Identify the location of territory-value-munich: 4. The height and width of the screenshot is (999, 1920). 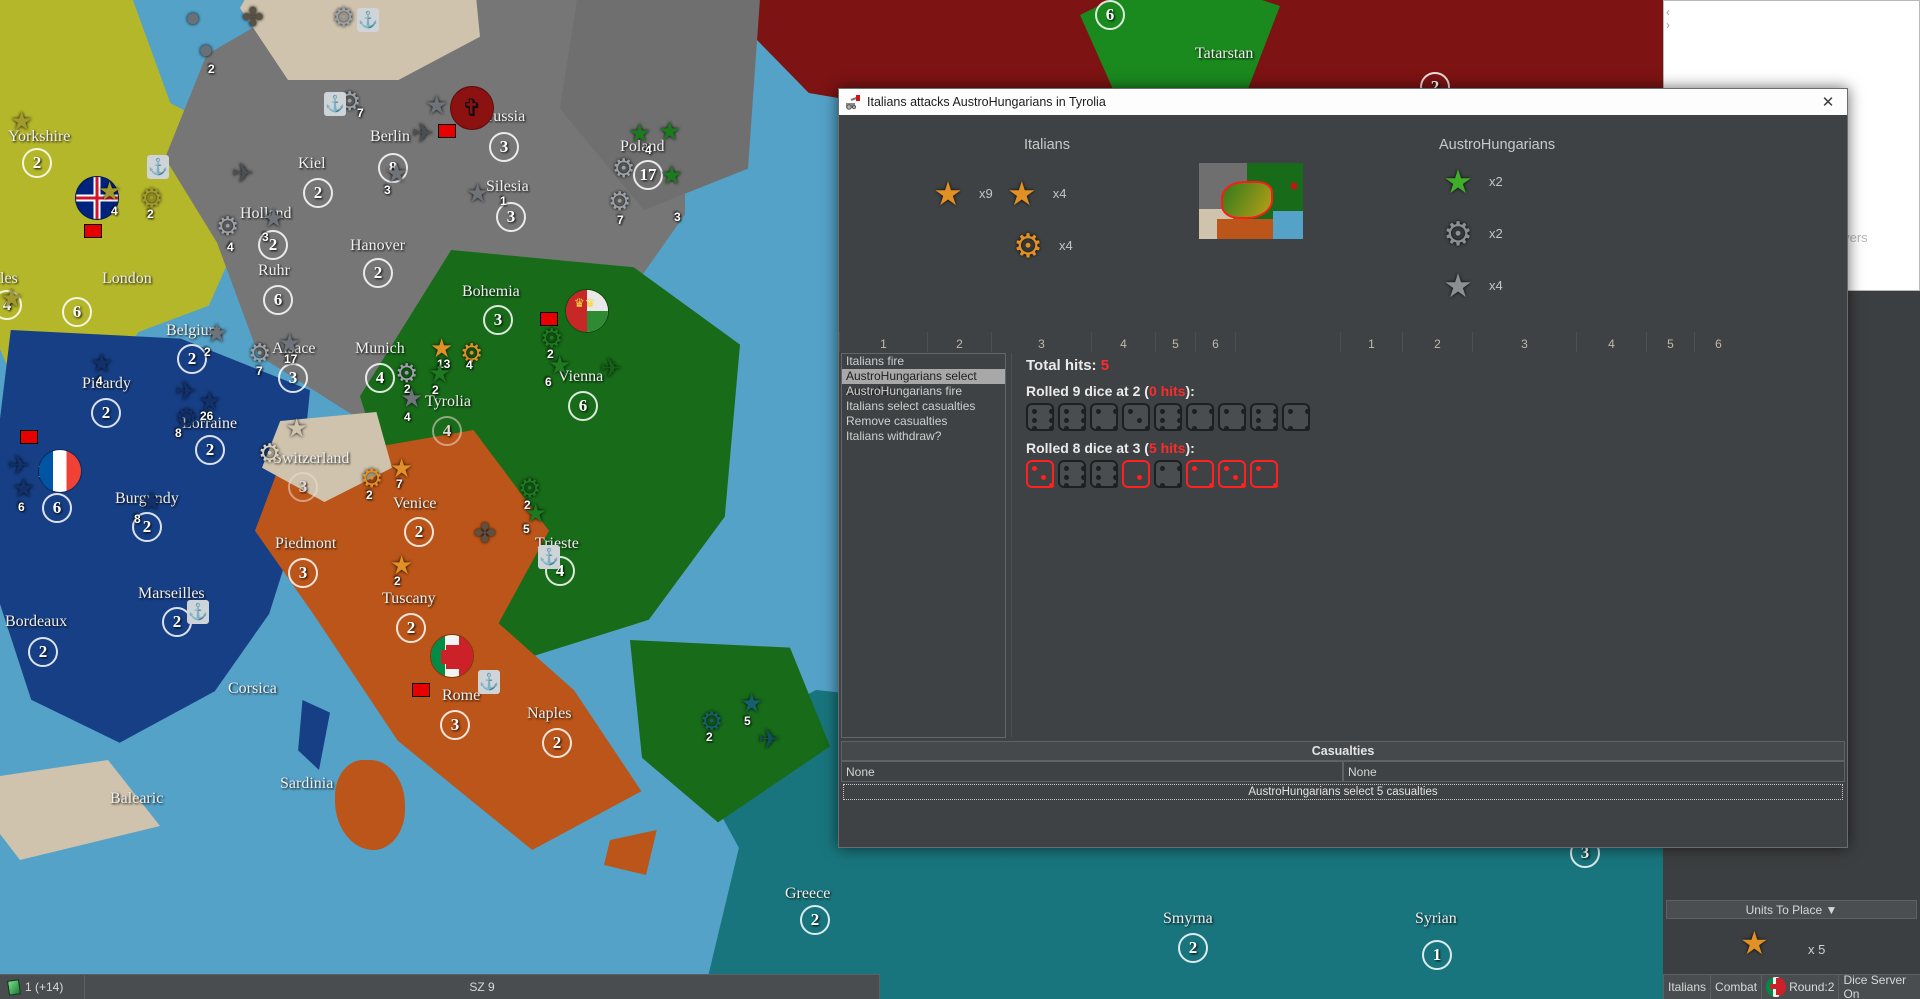
(380, 378).